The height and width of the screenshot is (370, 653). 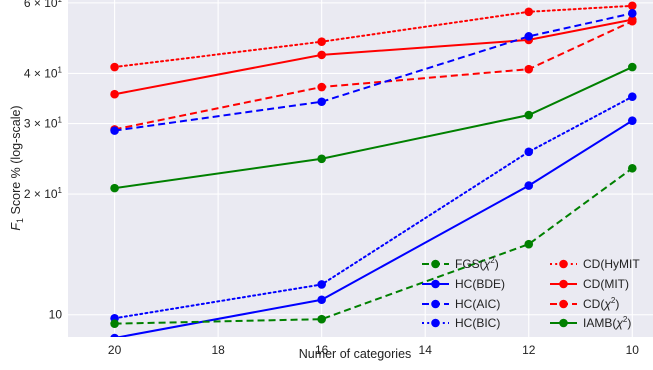 I want to click on legend-item-fgs-2: FGS(χ2), so click(x=460, y=263).